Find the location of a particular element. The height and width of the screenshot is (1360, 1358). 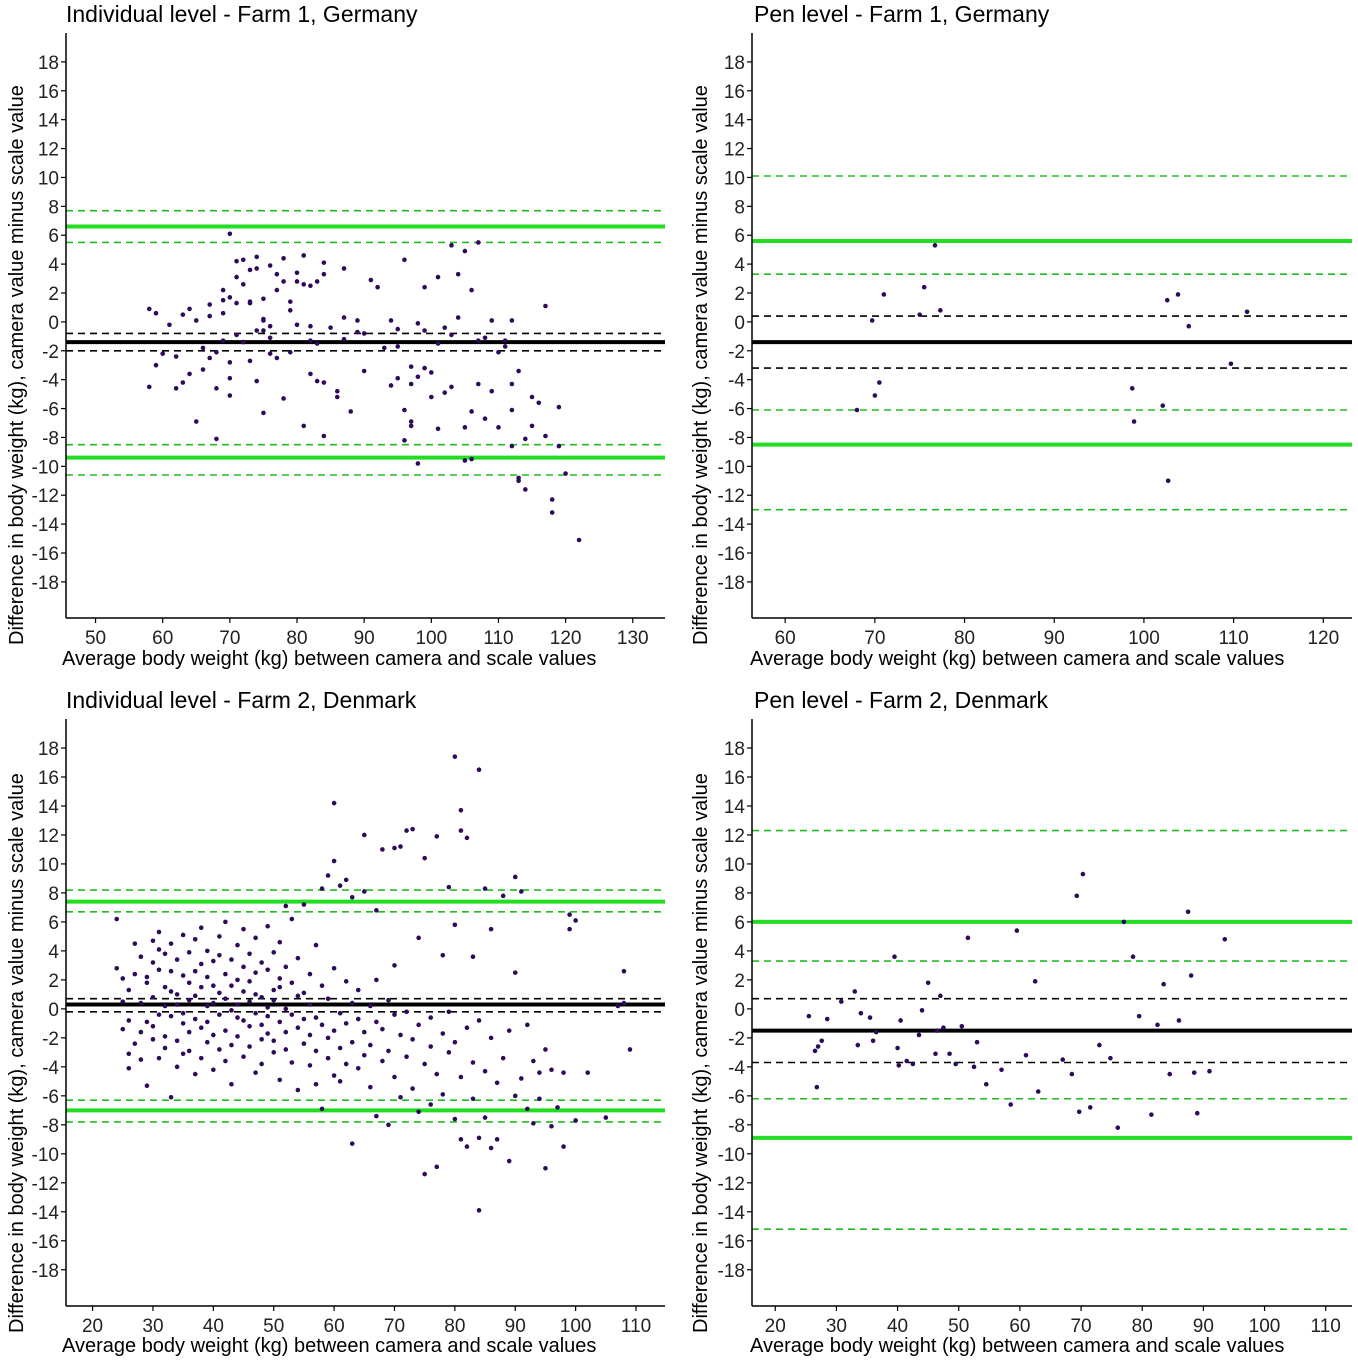

y-tick-label: -12 is located at coordinates (45, 496).